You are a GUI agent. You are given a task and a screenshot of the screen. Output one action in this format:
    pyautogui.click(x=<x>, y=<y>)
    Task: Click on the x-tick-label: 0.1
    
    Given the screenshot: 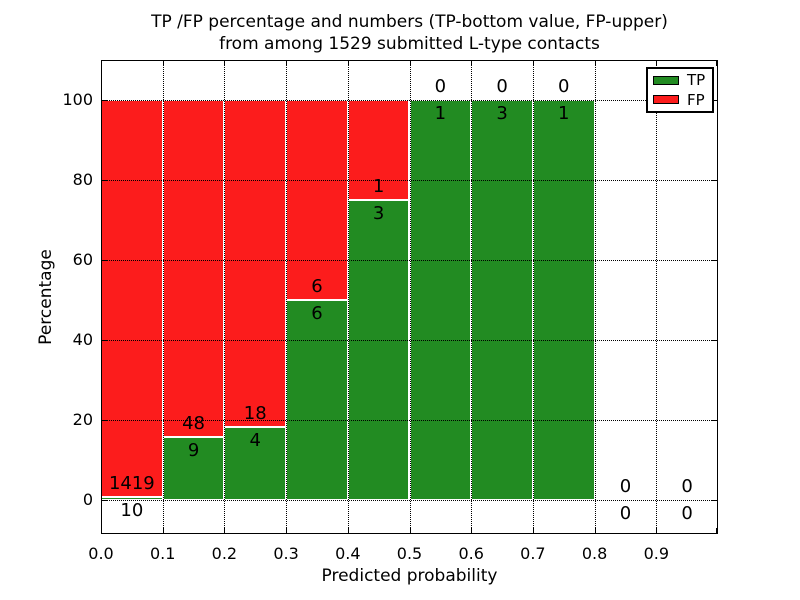 What is the action you would take?
    pyautogui.click(x=162, y=553)
    